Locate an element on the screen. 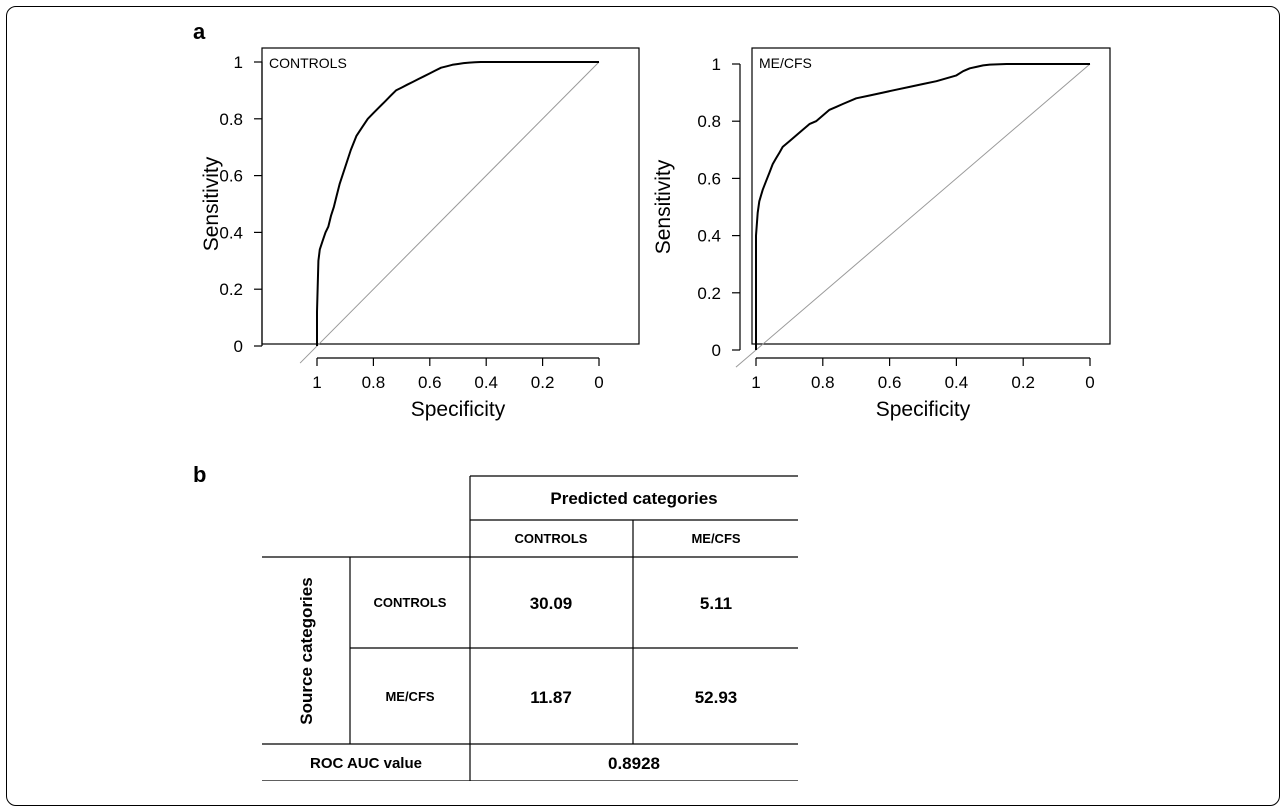 This screenshot has height=806, width=1287. panel-a-label: a is located at coordinates (199, 31).